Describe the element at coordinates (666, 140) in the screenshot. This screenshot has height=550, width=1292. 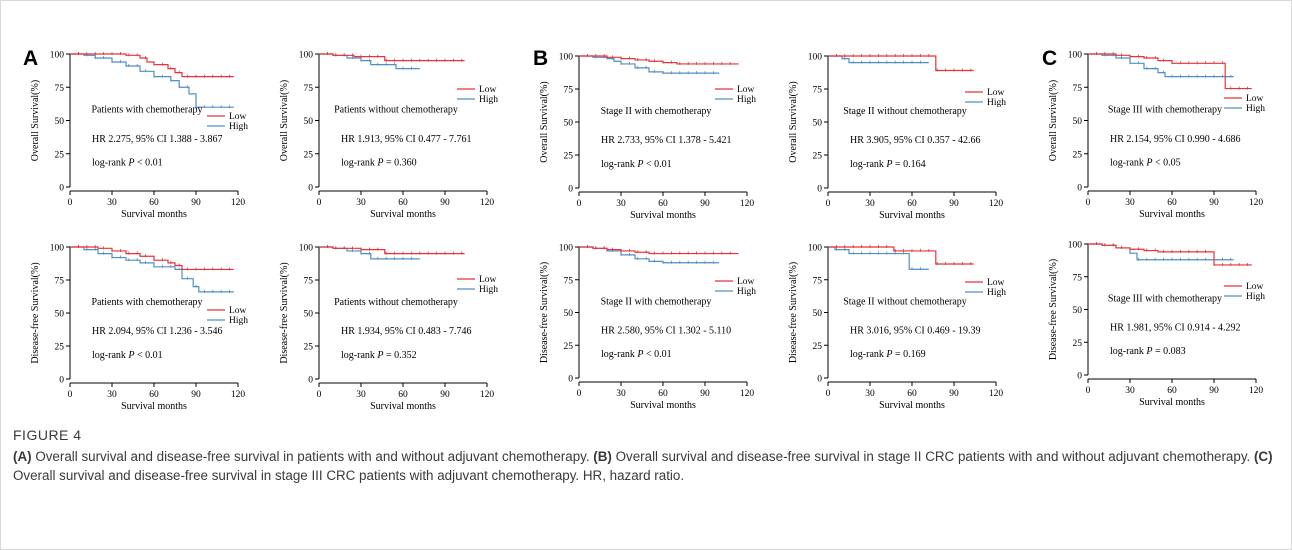
I see `hr-annotation: HR 2.733, 95% CI 1.378 - 5.421` at that location.